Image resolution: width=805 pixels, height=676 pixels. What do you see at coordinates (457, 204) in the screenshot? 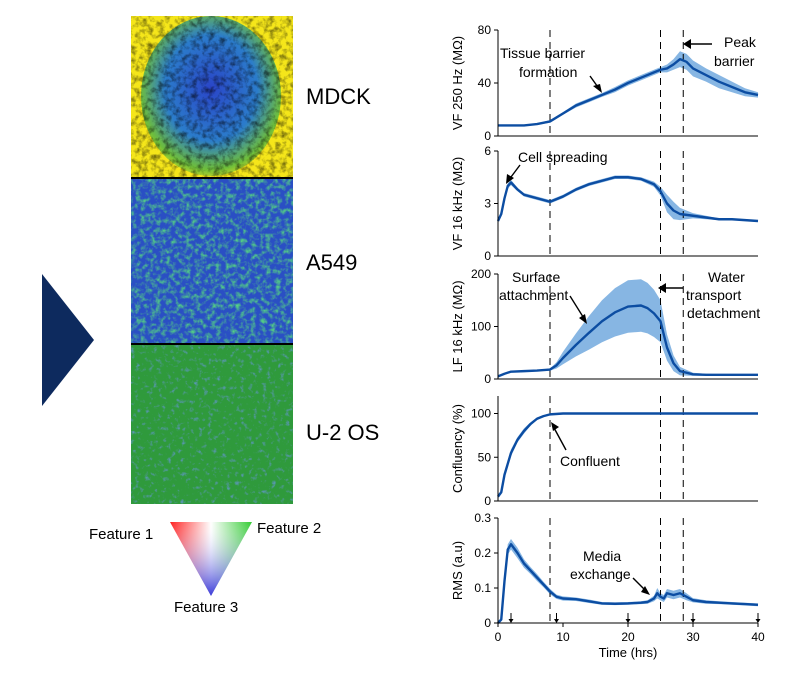
I see `y-axis-label: VF 16 kHz (MΩ)` at bounding box center [457, 204].